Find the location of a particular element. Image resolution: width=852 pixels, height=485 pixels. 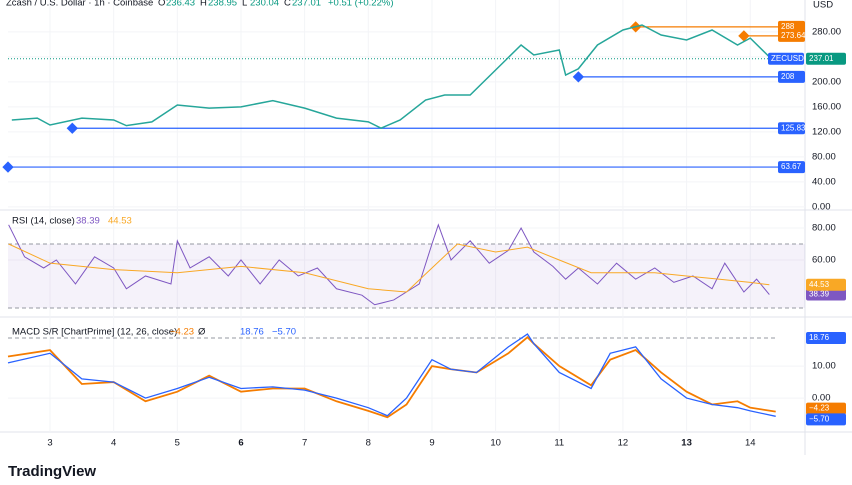

change: +0.51 (+0.22%) is located at coordinates (361, 4).